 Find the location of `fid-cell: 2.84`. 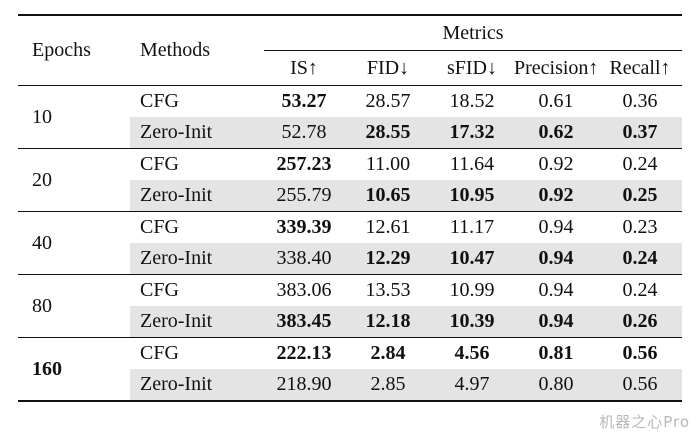

fid-cell: 2.84 is located at coordinates (388, 354).